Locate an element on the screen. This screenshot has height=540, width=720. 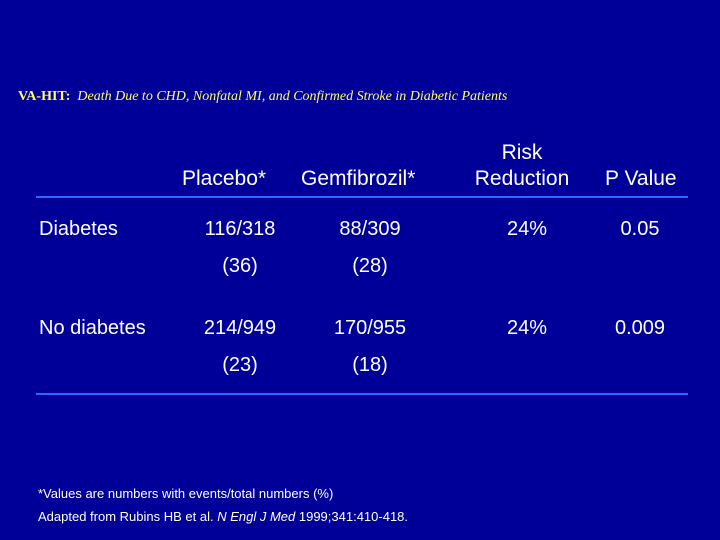
top-rule is located at coordinates (362, 197).